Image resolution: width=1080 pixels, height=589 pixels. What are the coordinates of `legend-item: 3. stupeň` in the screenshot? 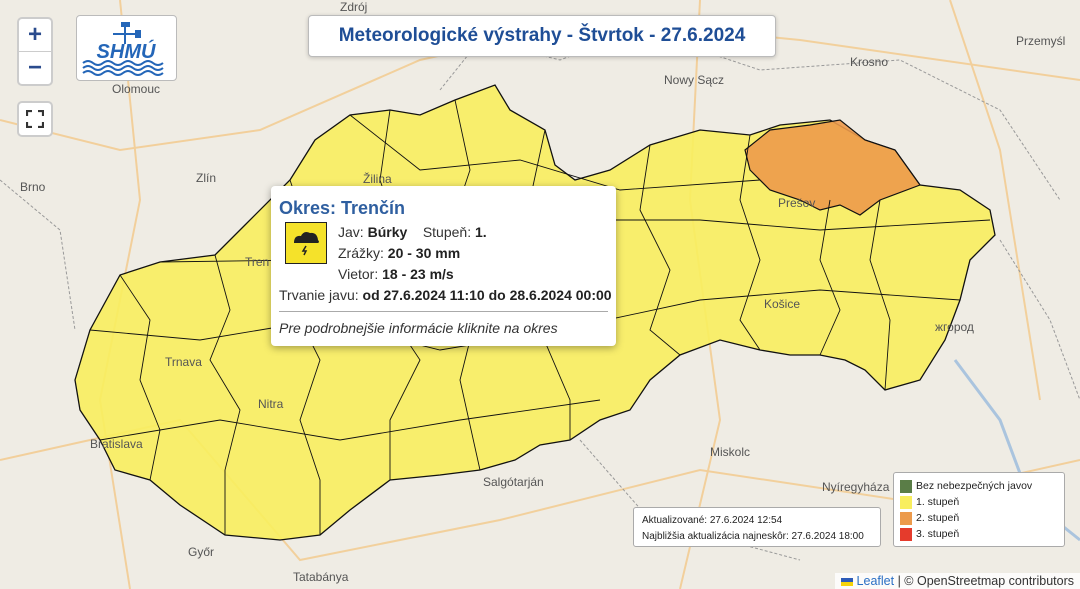 It's located at (979, 534).